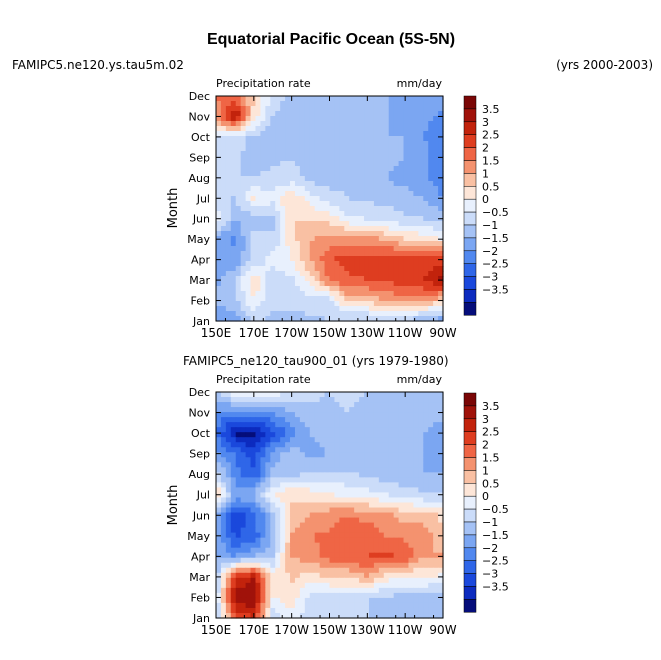  What do you see at coordinates (470, 115) in the screenshot?
I see `colorbar-box` at bounding box center [470, 115].